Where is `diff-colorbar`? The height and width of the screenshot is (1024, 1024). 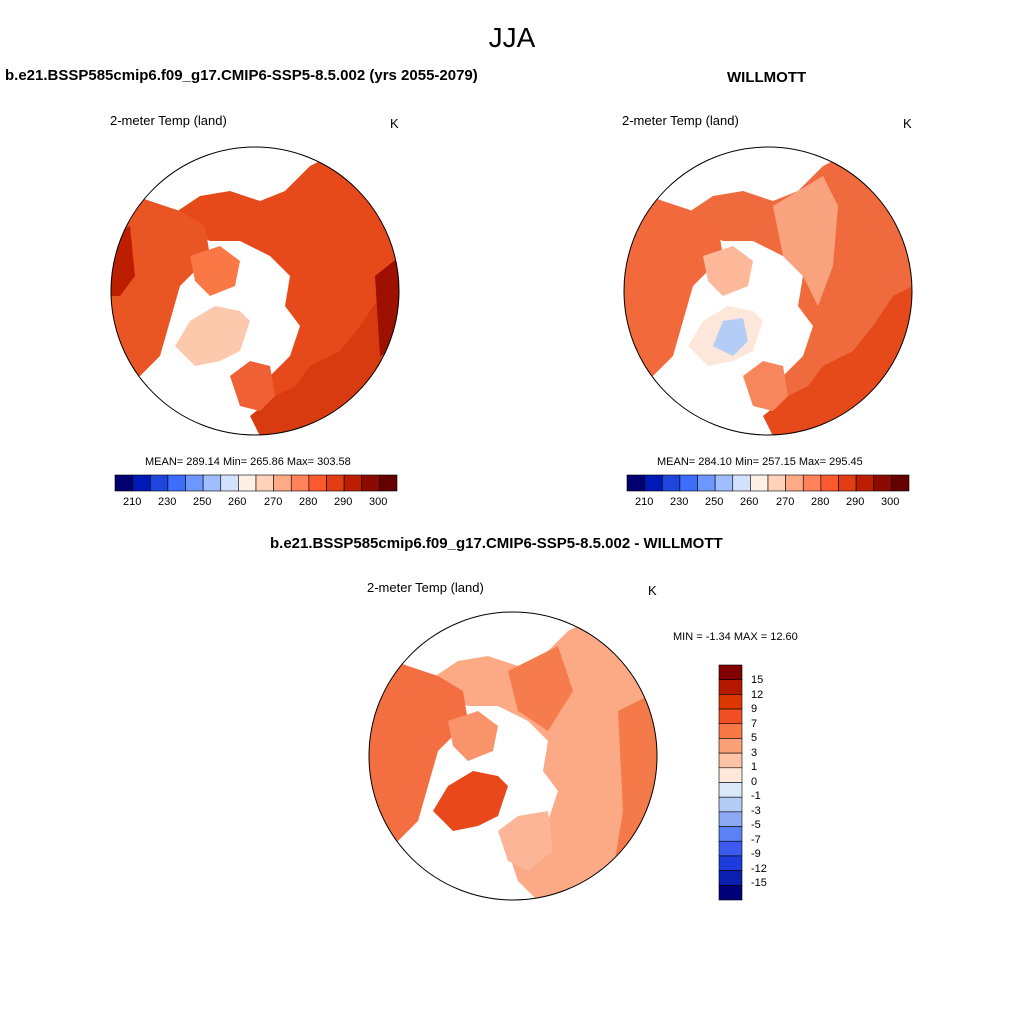
diff-colorbar is located at coordinates (730, 782).